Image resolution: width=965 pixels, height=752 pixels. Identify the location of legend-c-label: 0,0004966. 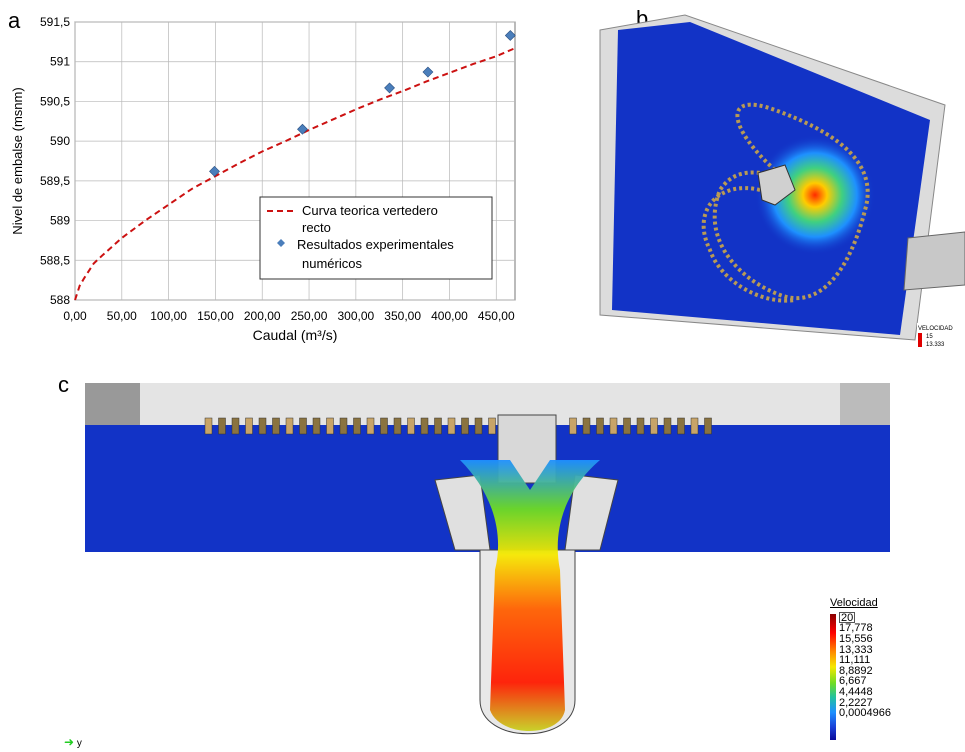
(865, 713).